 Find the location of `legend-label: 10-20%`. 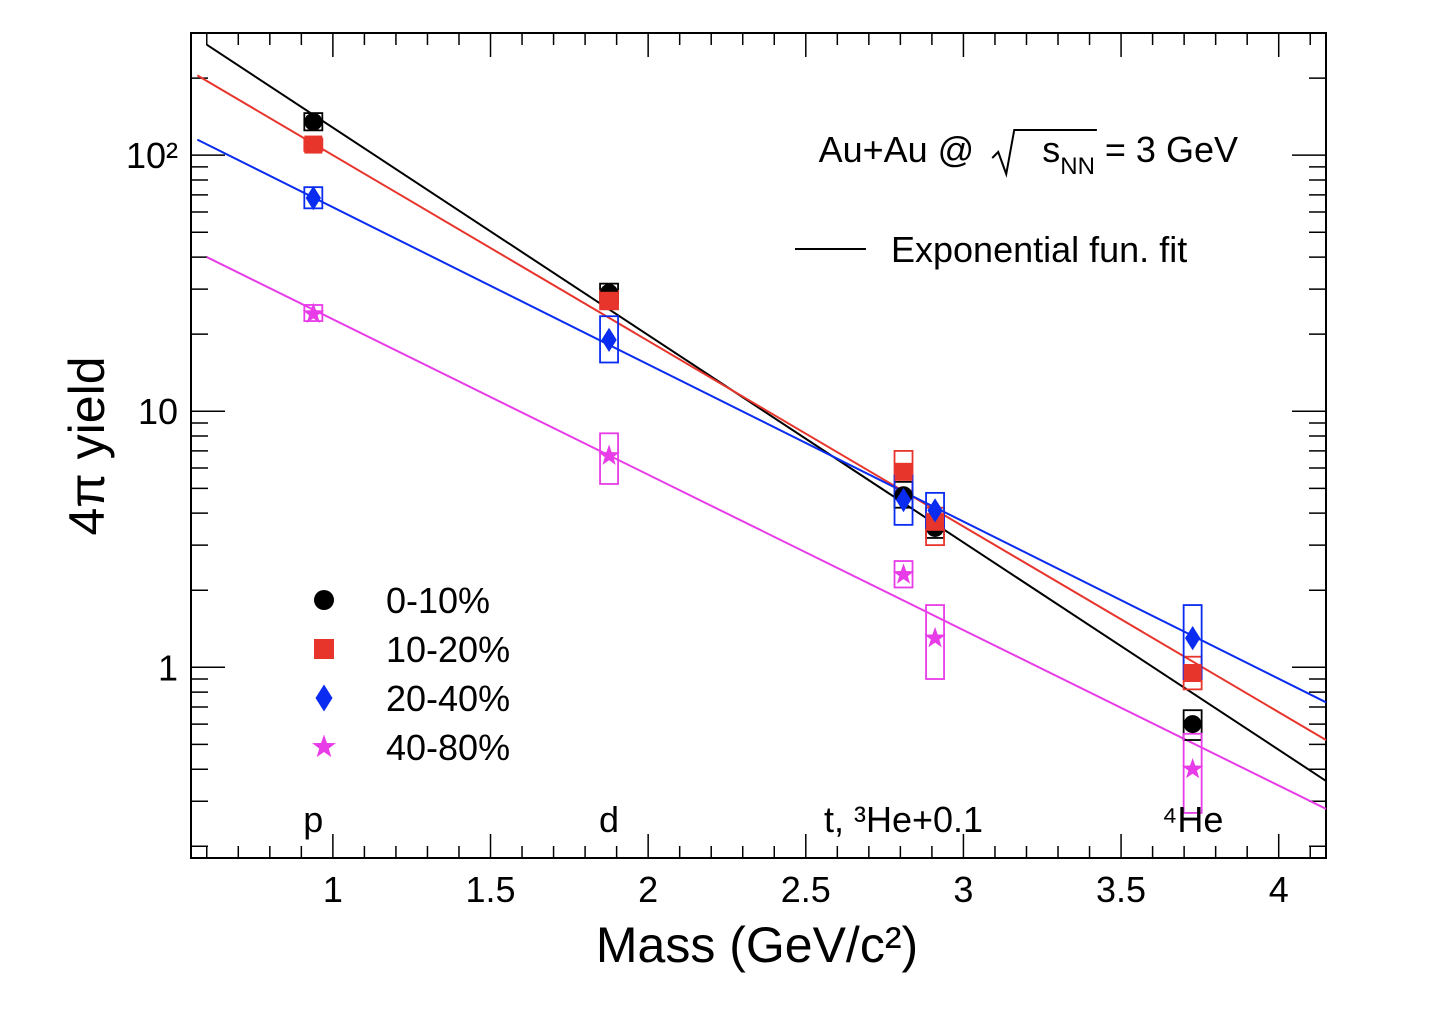

legend-label: 10-20% is located at coordinates (448, 649).